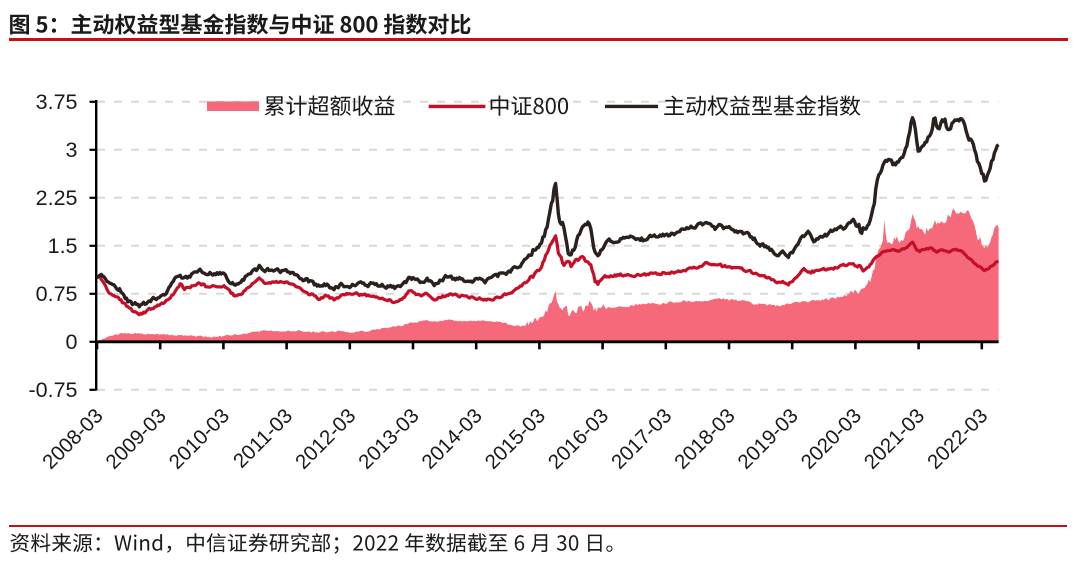 This screenshot has width=1080, height=571. What do you see at coordinates (325, 438) in the screenshot?
I see `svg-text: 2012-03` at bounding box center [325, 438].